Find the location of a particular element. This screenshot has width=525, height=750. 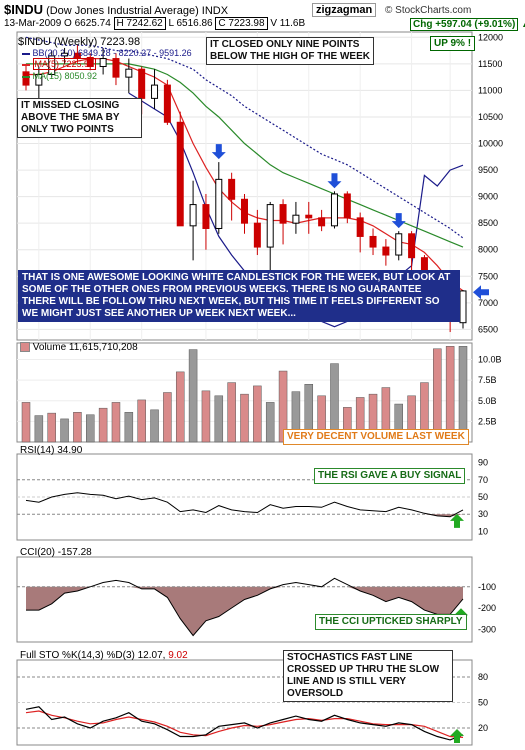

price-tick-label: 12000 is located at coordinates (490, 37).